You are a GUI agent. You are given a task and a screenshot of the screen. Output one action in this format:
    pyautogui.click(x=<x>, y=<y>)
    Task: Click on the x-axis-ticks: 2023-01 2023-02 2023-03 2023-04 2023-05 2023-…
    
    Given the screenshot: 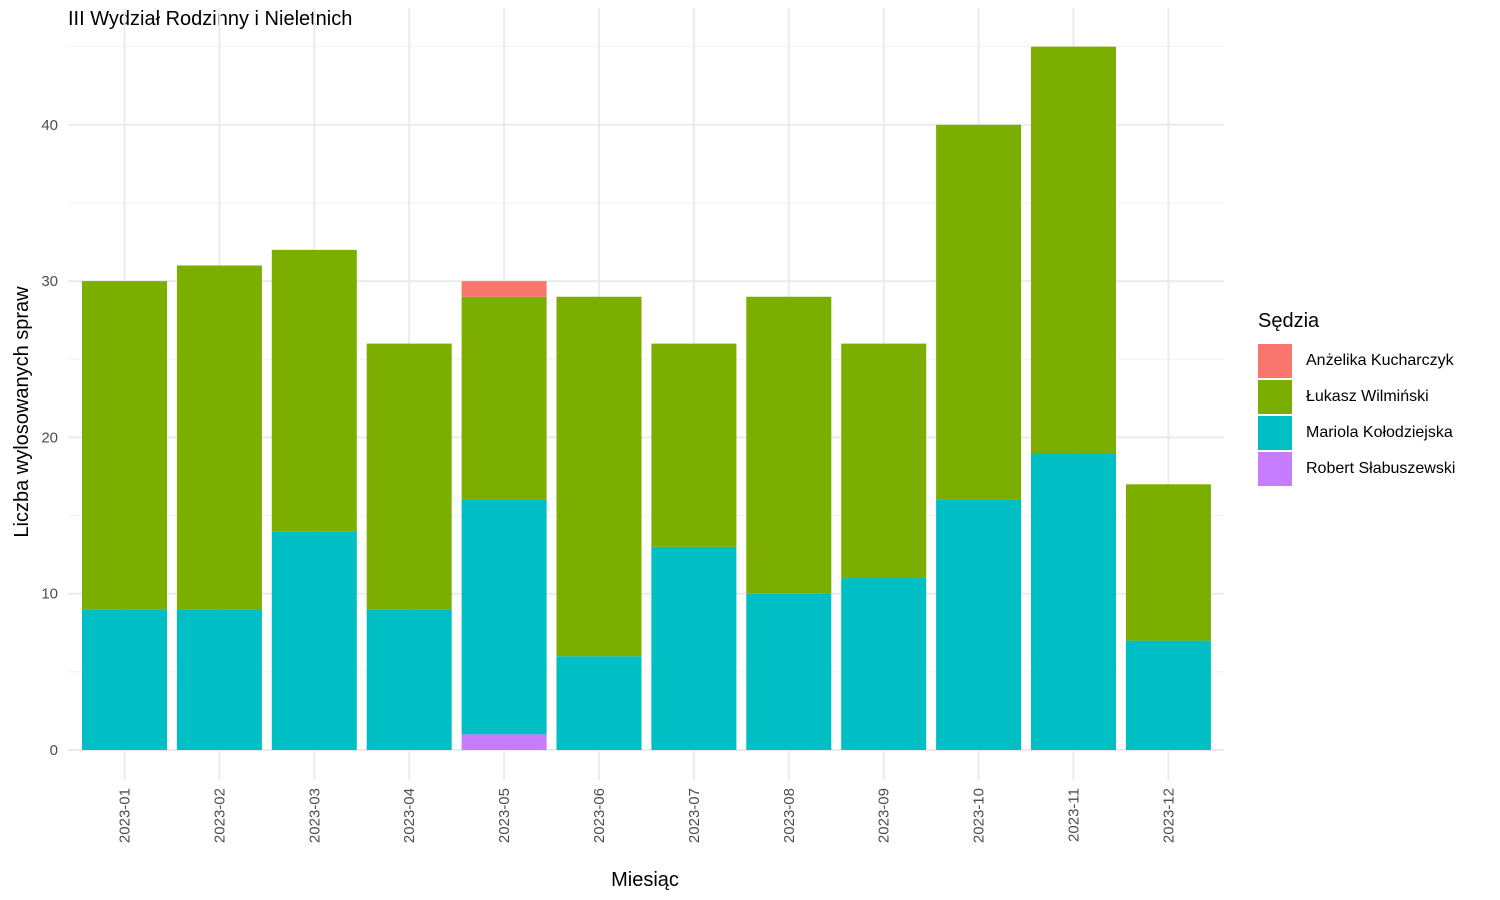 What is the action you would take?
    pyautogui.click(x=647, y=815)
    